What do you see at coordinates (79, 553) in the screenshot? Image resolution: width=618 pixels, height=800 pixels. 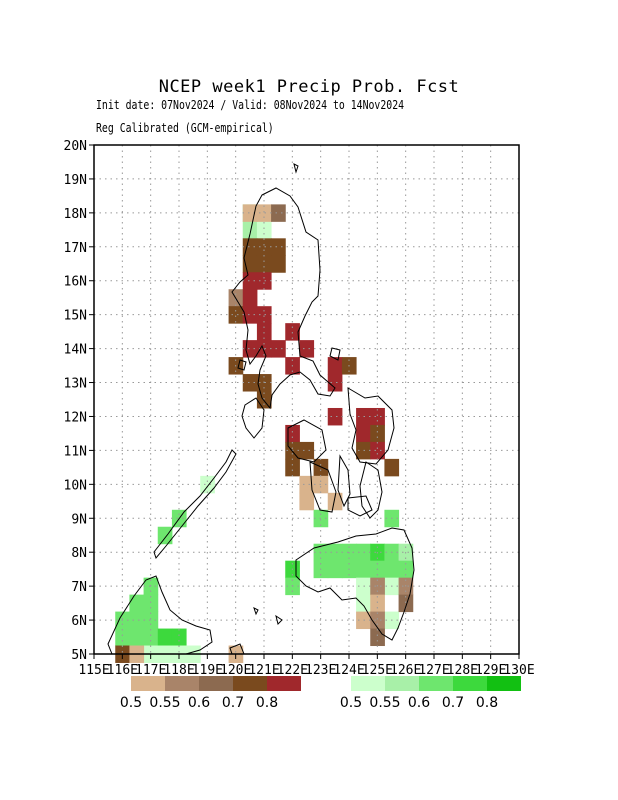 I see `lat-label: 8N` at bounding box center [79, 553].